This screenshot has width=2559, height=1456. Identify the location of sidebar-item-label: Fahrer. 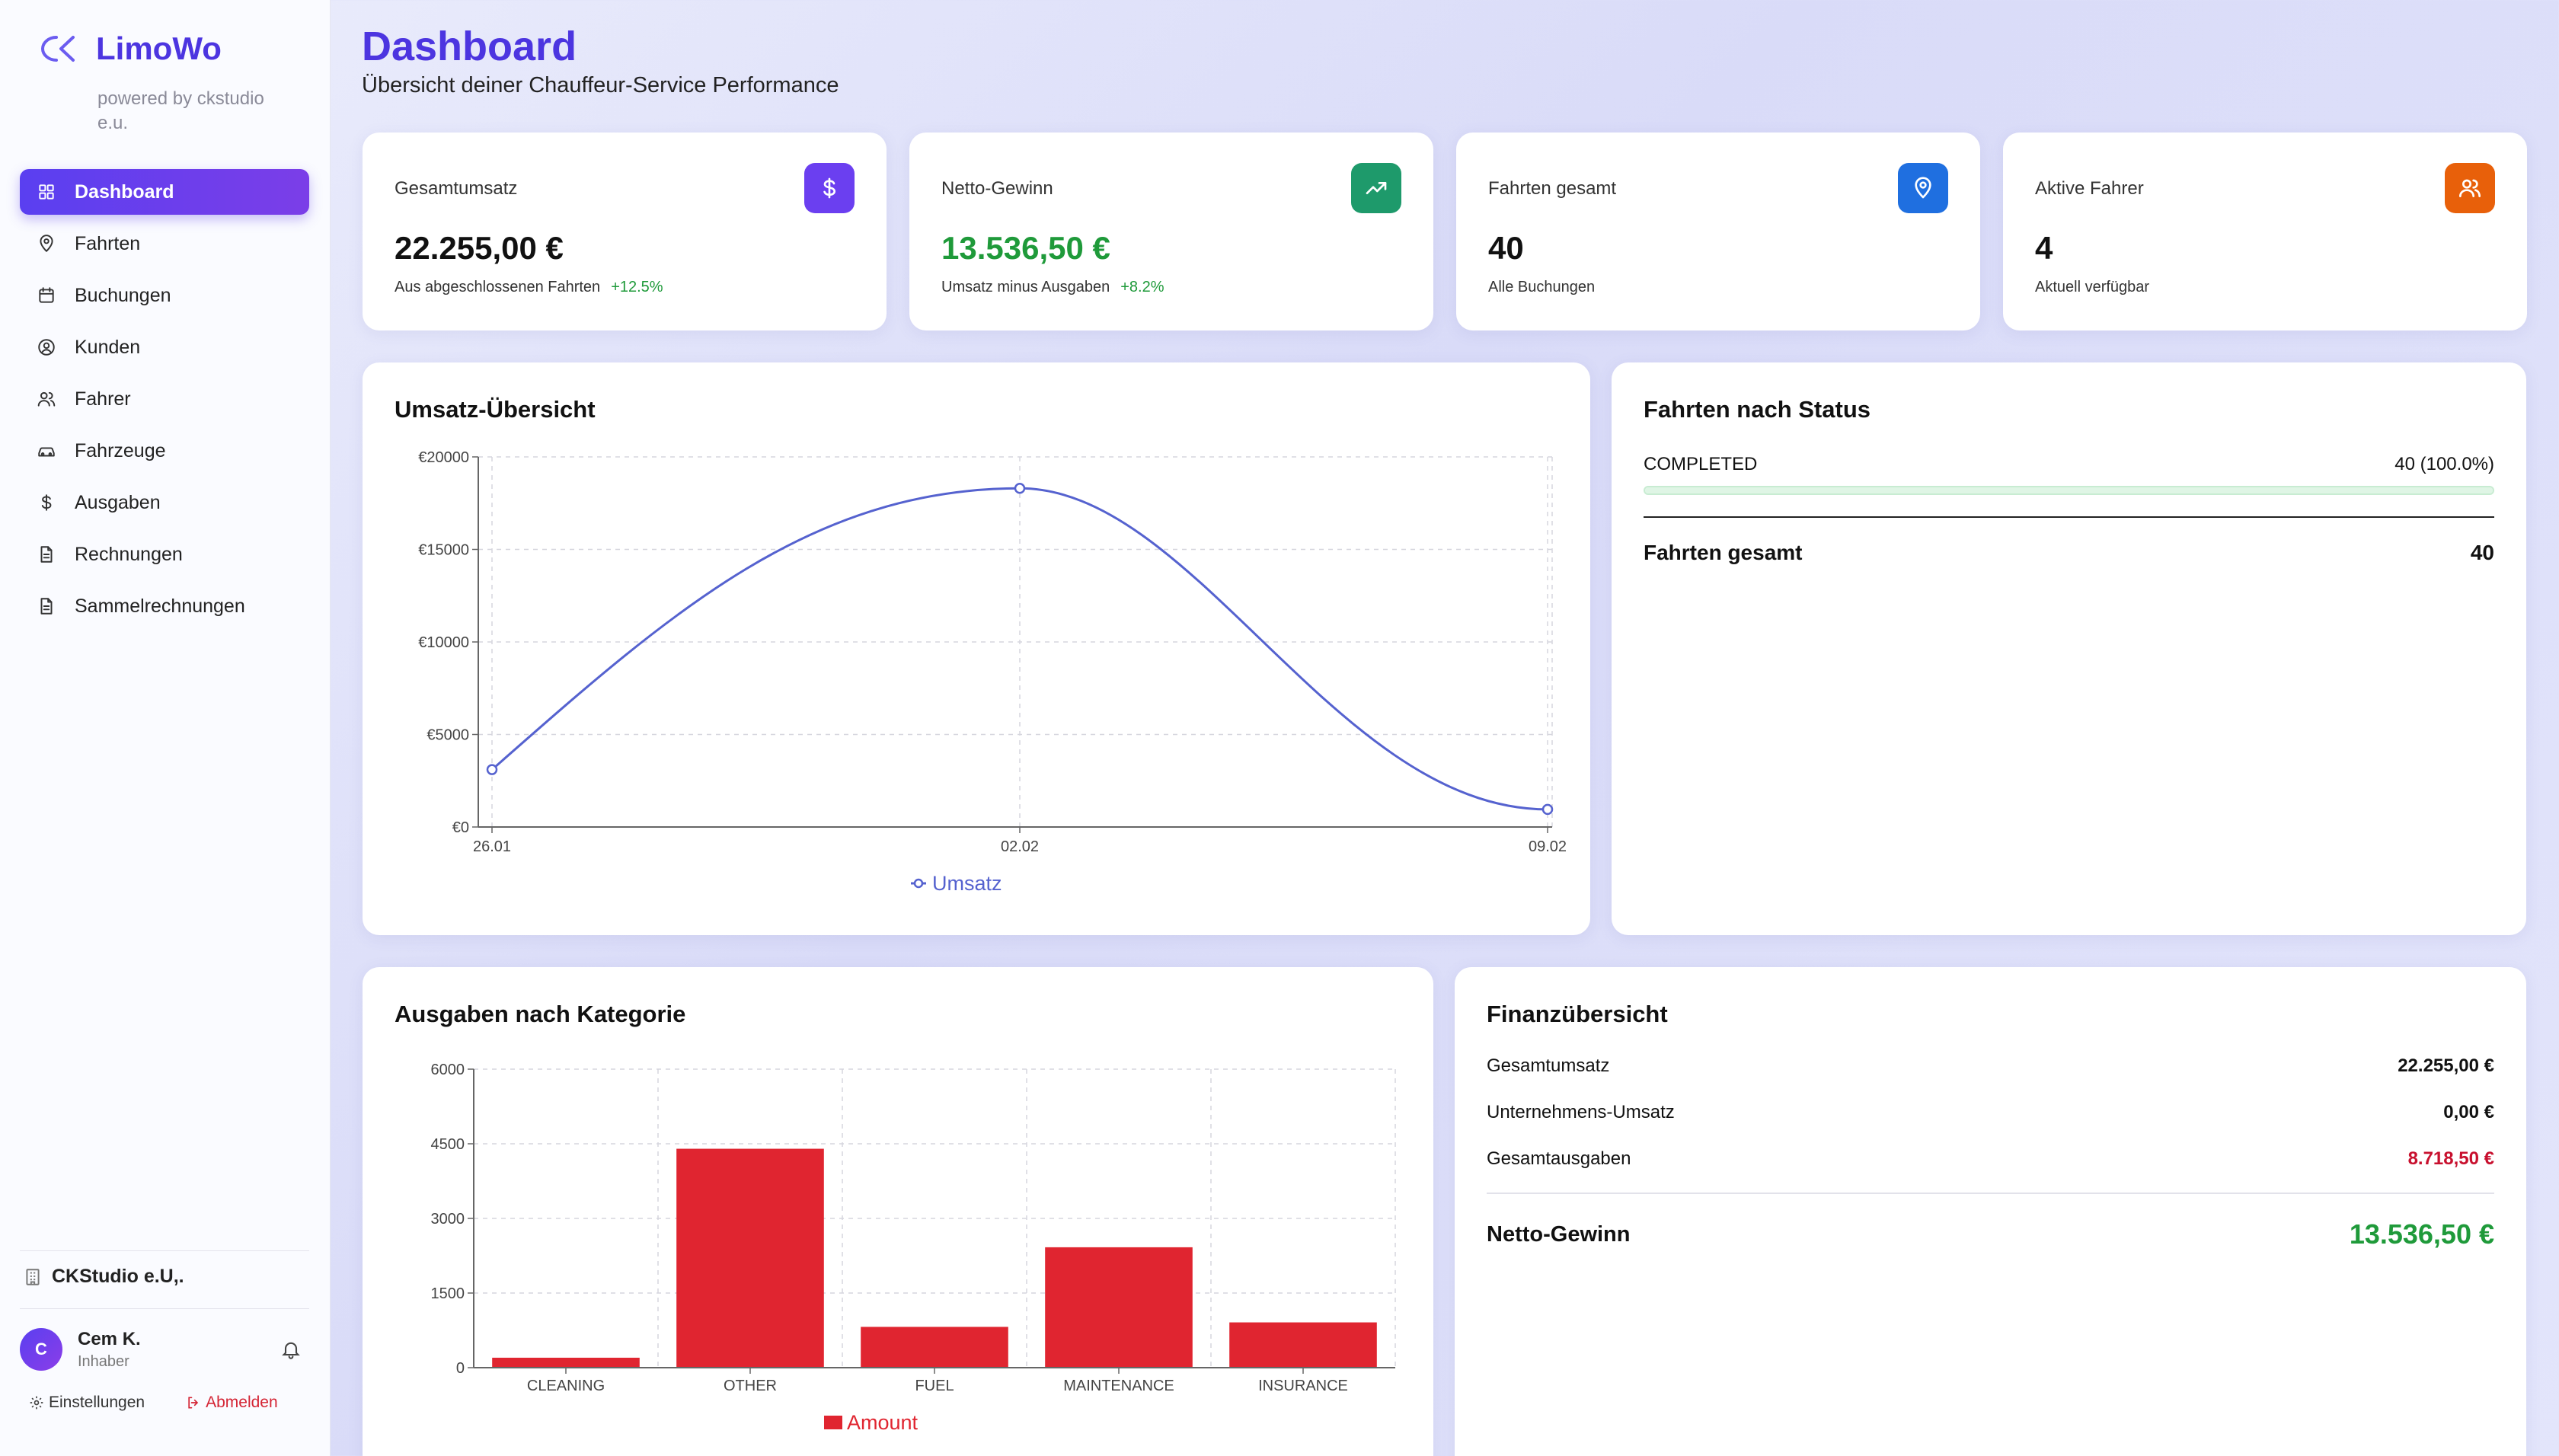
(103, 399).